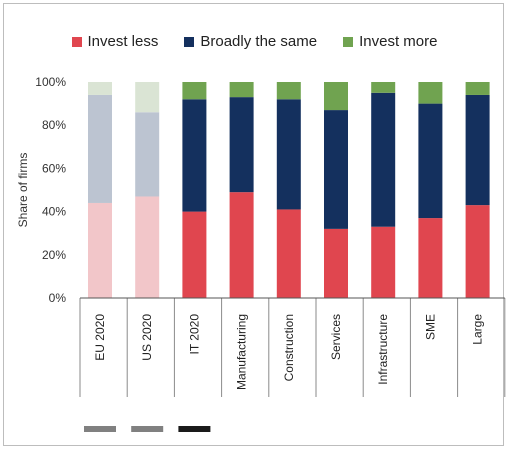  Describe the element at coordinates (54, 168) in the screenshot. I see `y-tick-label: 60%` at that location.